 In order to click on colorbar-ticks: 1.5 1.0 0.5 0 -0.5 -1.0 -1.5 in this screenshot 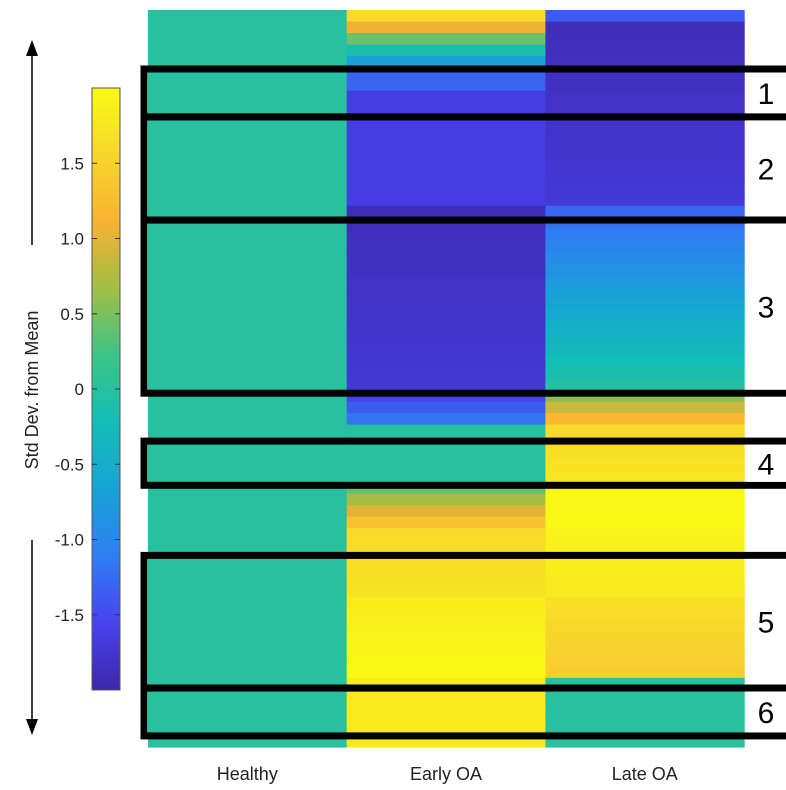, I will do `click(87, 389)`.